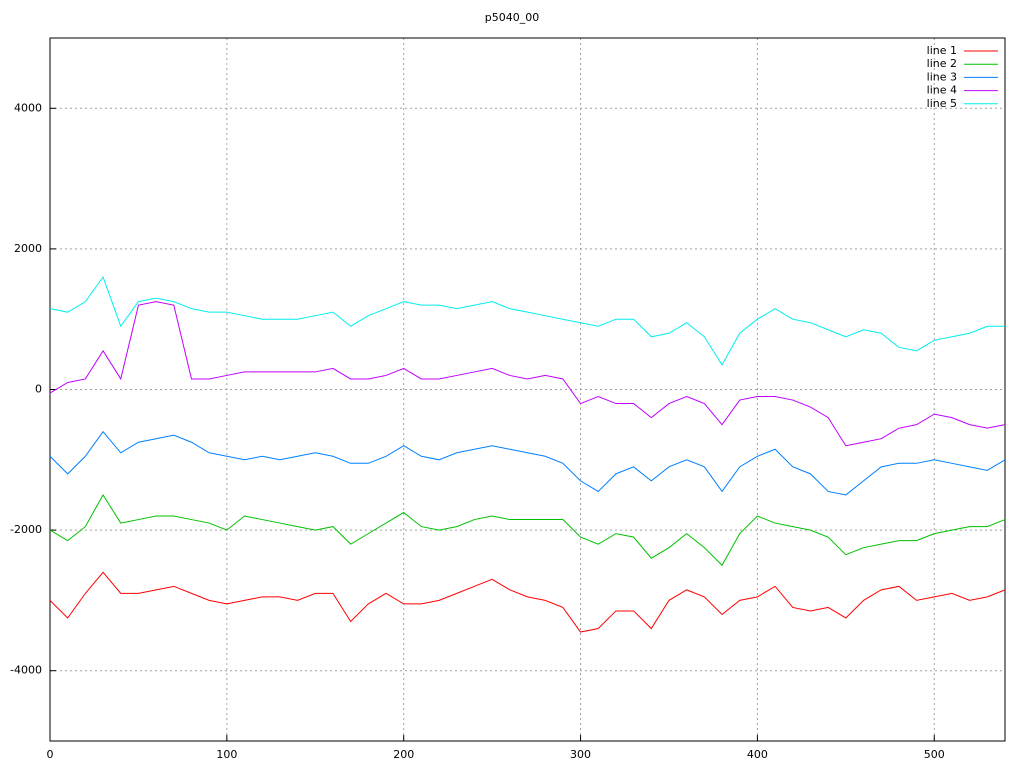 The height and width of the screenshot is (768, 1024). Describe the element at coordinates (226, 754) in the screenshot. I see `x-tick-label: 100` at that location.